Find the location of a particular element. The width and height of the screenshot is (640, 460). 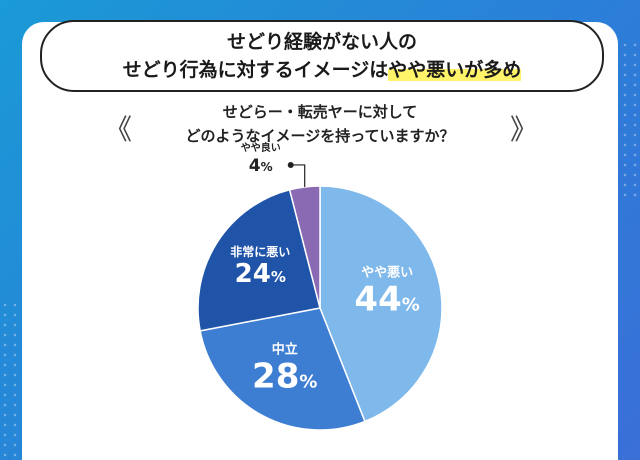

title-line-2: せどり行為に対するイメージはやや悪いが多め is located at coordinates (322, 70).